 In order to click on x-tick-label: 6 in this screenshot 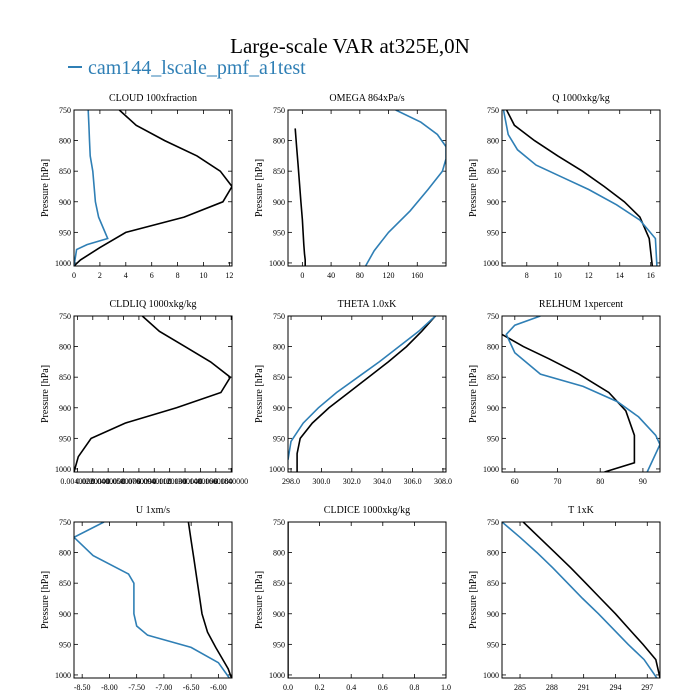, I will do `click(152, 275)`.